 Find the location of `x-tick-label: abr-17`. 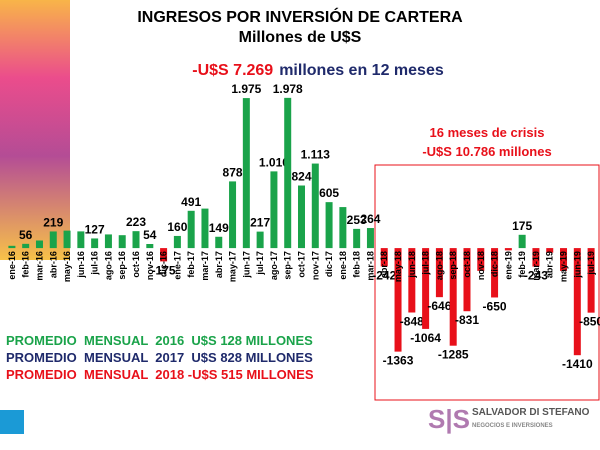

x-tick-label: abr-17 is located at coordinates (219, 264).